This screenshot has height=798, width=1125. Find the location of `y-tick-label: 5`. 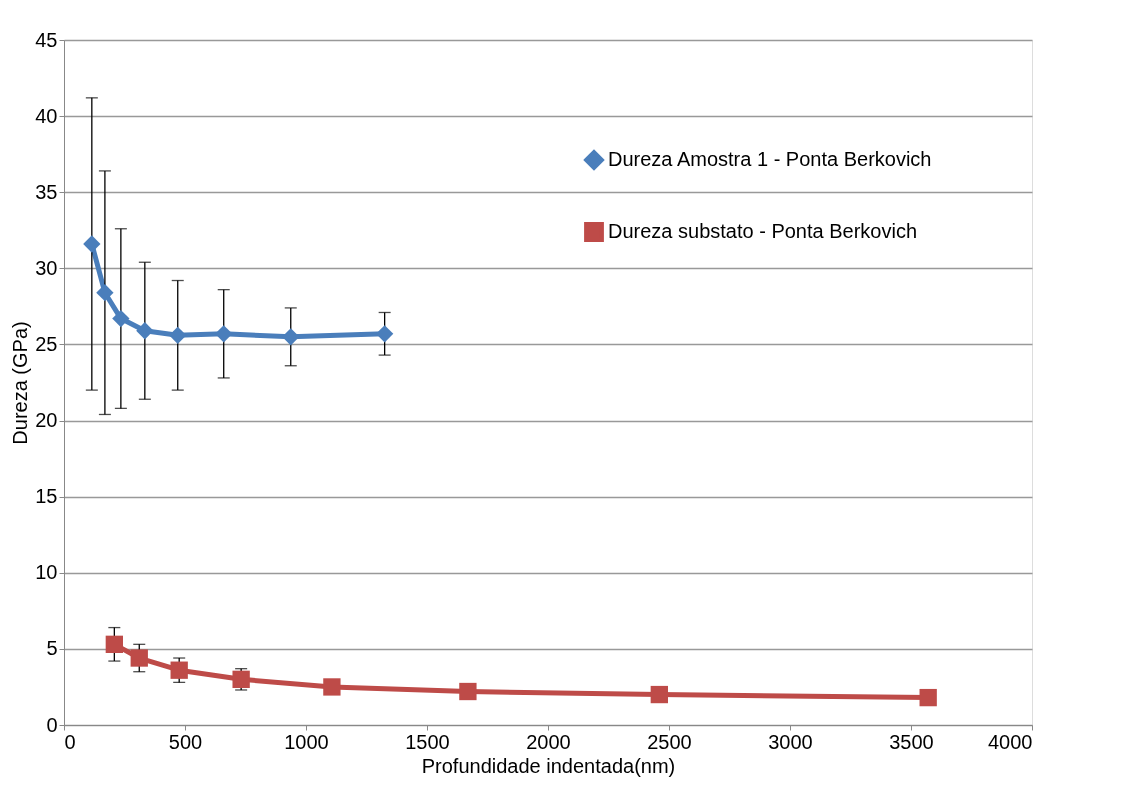

y-tick-label: 5 is located at coordinates (52, 648).